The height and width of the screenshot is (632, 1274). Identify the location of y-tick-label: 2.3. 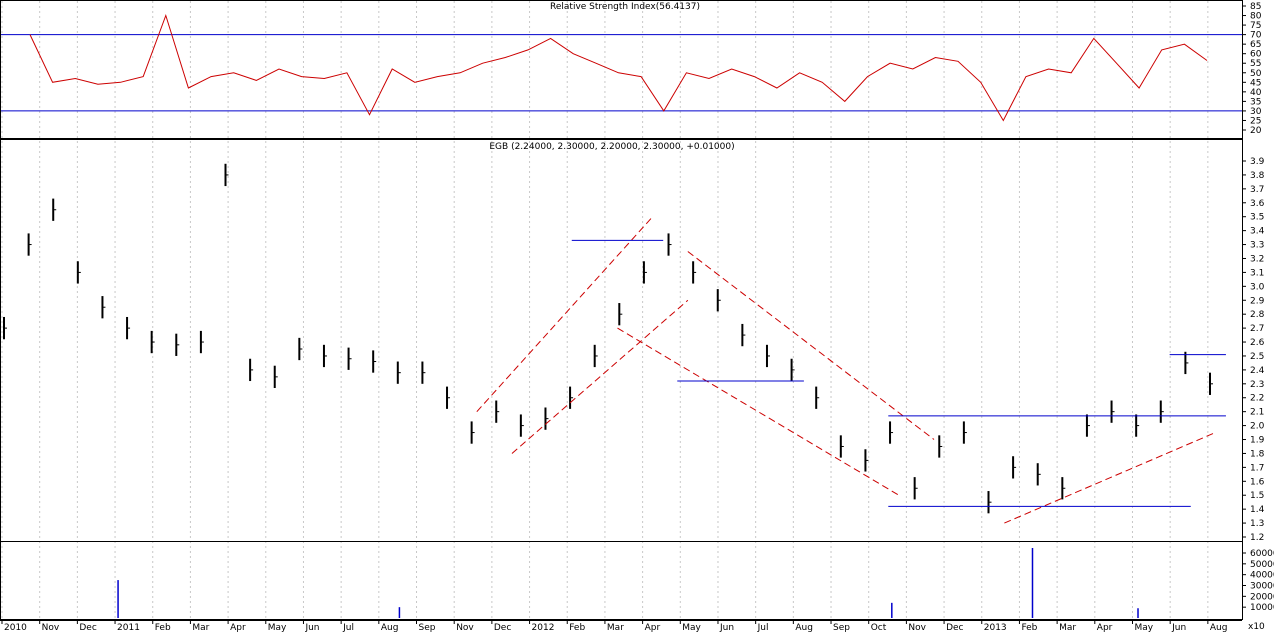
(1257, 385).